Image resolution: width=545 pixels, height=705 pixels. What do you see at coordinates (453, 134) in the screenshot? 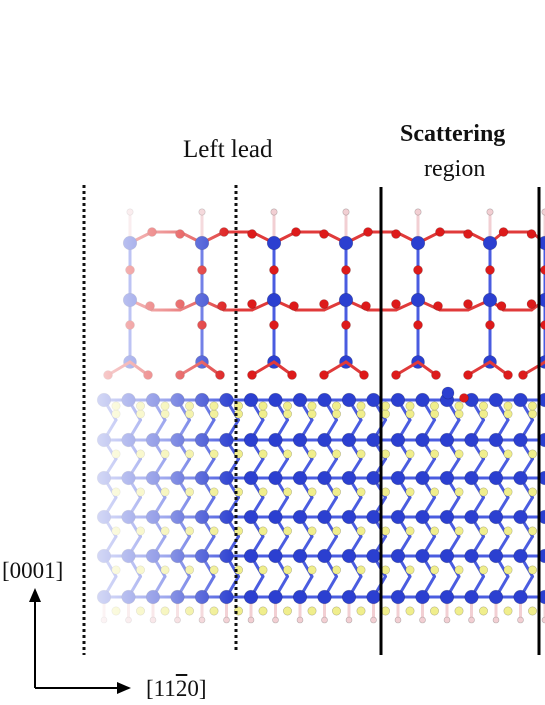
I see `scattering-label-line1: Scattering` at bounding box center [453, 134].